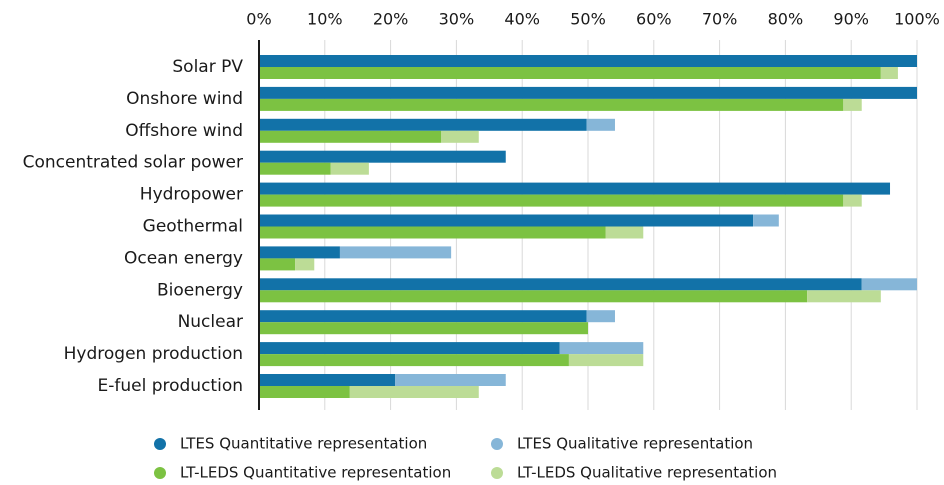 The height and width of the screenshot is (485, 944). I want to click on x-tick-label: 90%, so click(851, 19).